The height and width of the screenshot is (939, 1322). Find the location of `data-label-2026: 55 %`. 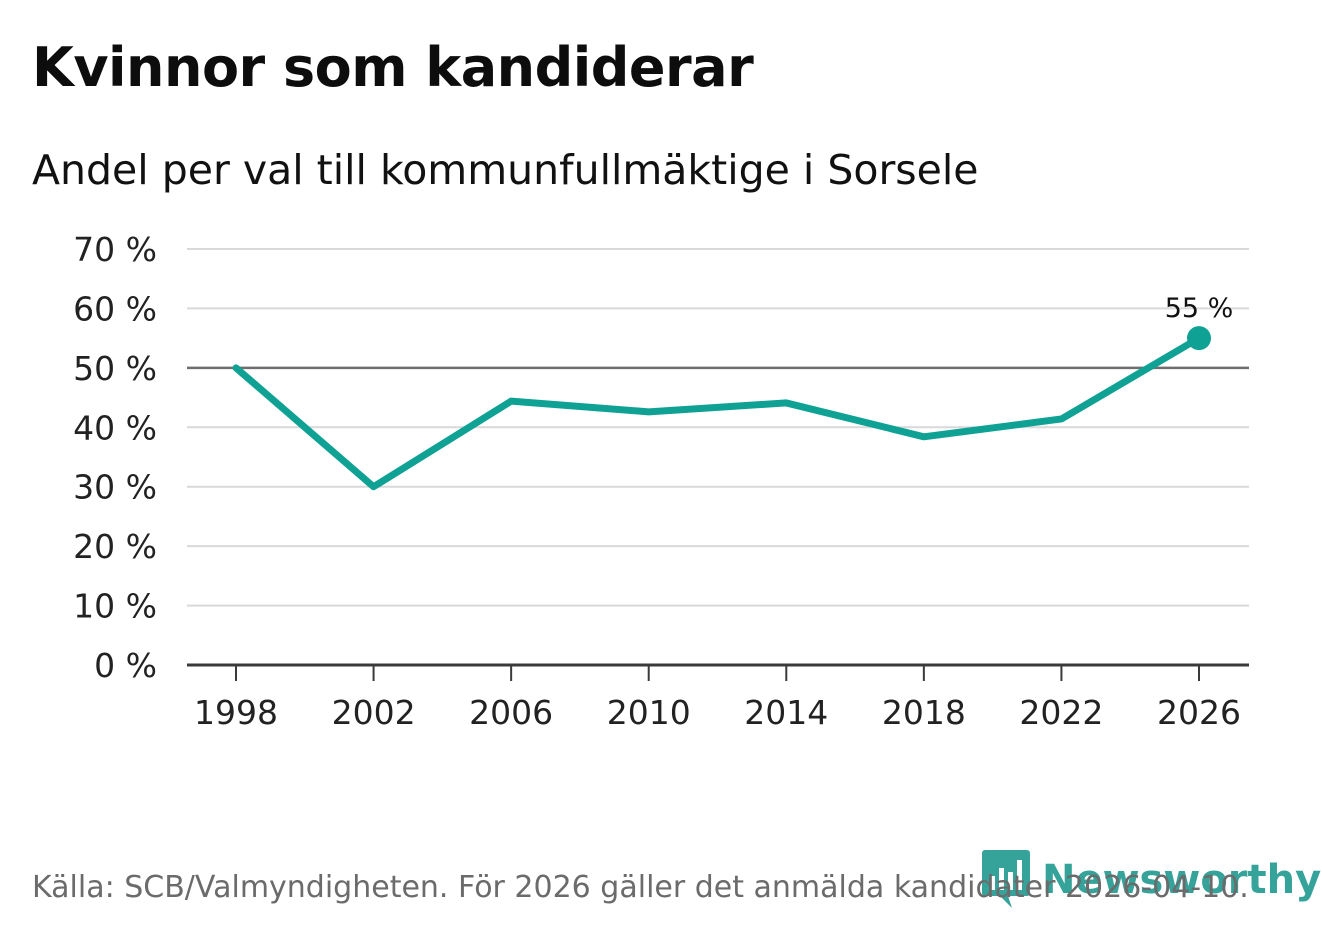

data-label-2026: 55 % is located at coordinates (1199, 308).